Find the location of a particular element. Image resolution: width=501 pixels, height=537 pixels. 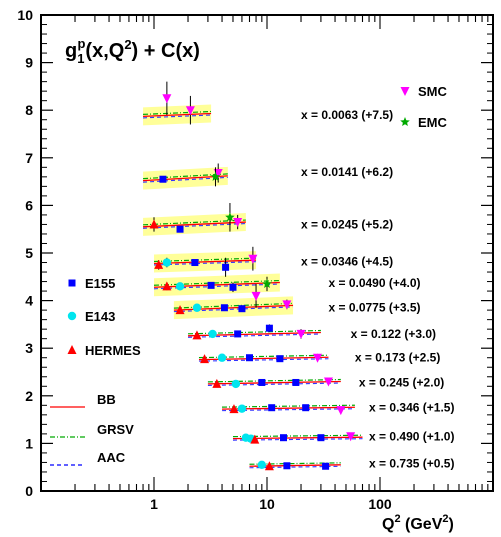

y-tick-label: 1 is located at coordinates (29, 443).